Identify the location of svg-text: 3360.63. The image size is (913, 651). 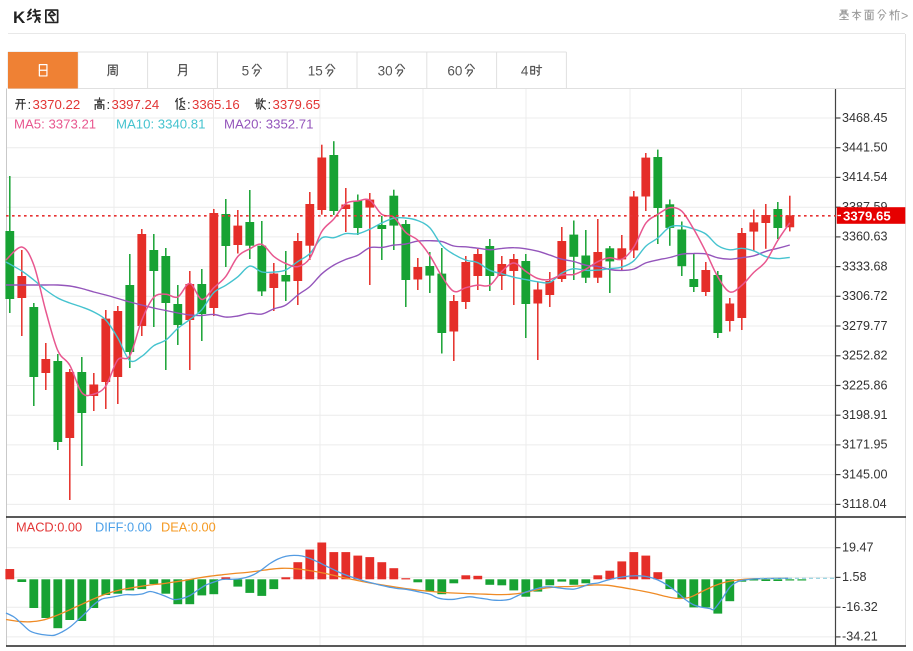
(865, 237).